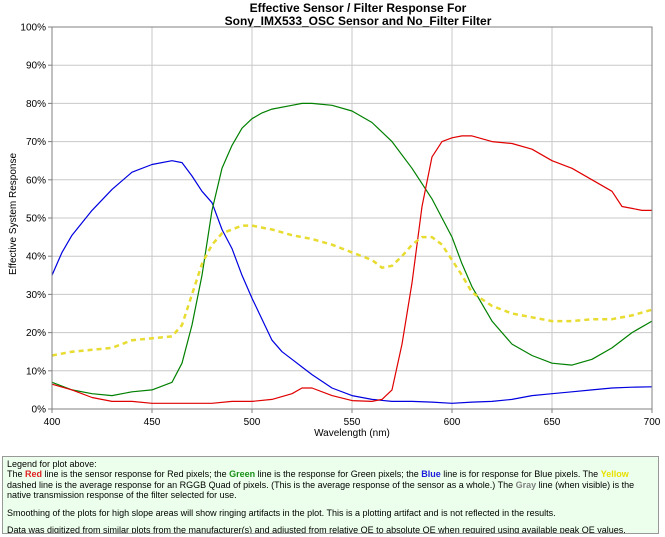 The height and width of the screenshot is (537, 665). I want to click on y-tick-label: 90%, so click(36, 66).